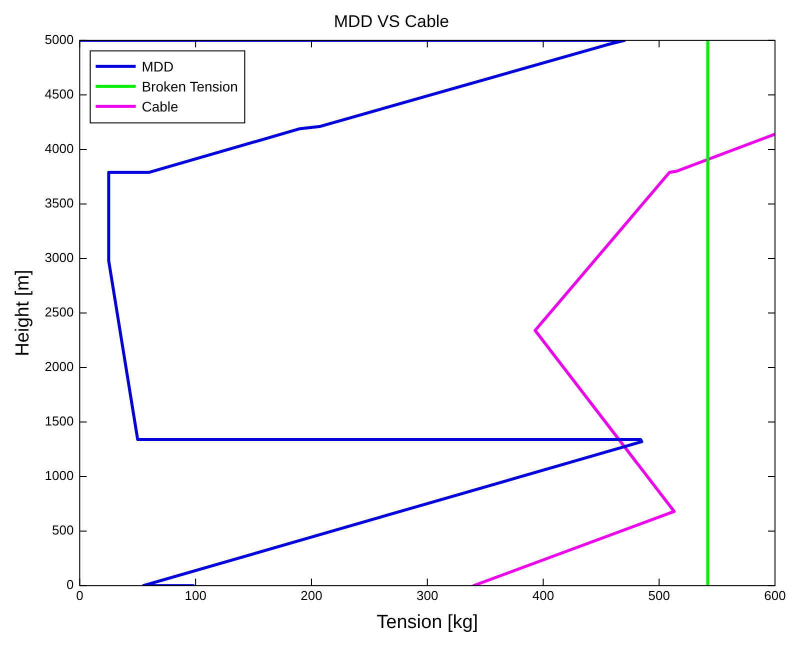 The height and width of the screenshot is (646, 797). Describe the element at coordinates (160, 106) in the screenshot. I see `legend-label: Cable` at that location.